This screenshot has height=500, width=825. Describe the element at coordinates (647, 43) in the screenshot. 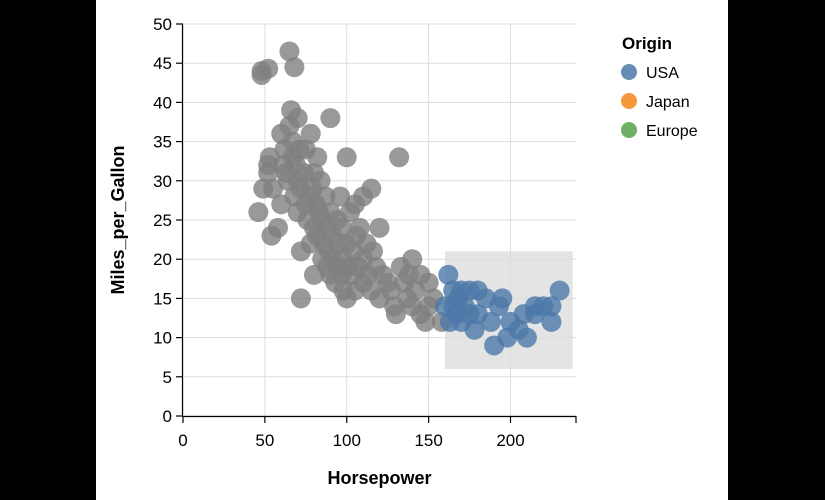

I see `legend-title: Origin` at that location.